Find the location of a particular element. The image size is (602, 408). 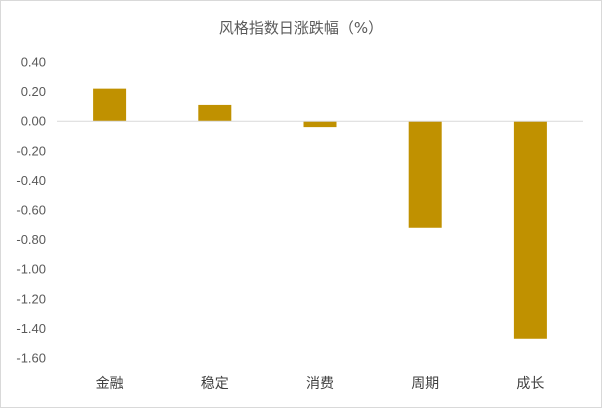

category-label: 成长 is located at coordinates (530, 384).